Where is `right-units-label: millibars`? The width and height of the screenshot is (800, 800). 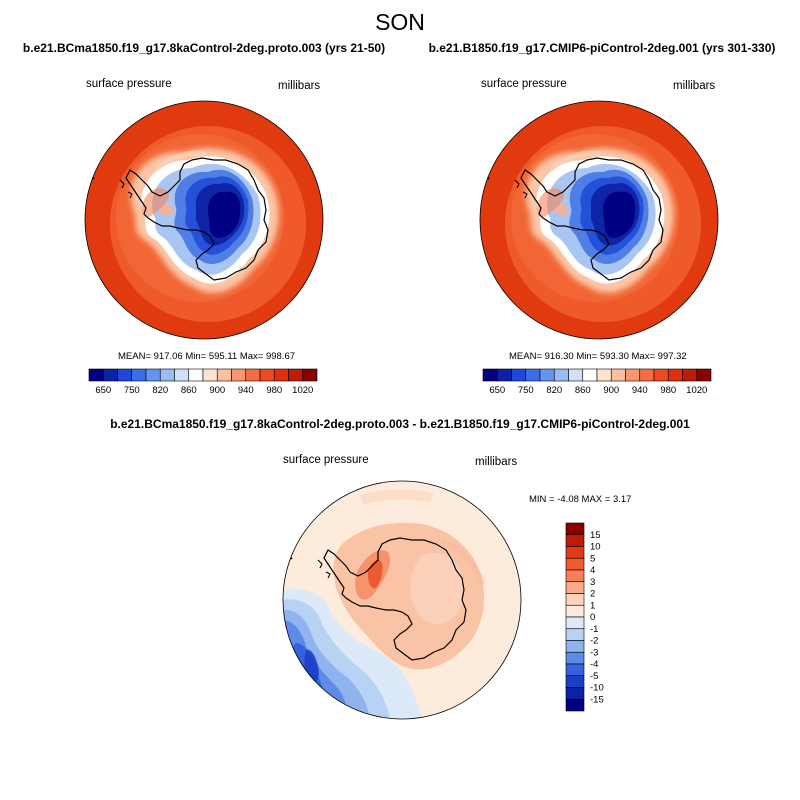
right-units-label: millibars is located at coordinates (694, 86).